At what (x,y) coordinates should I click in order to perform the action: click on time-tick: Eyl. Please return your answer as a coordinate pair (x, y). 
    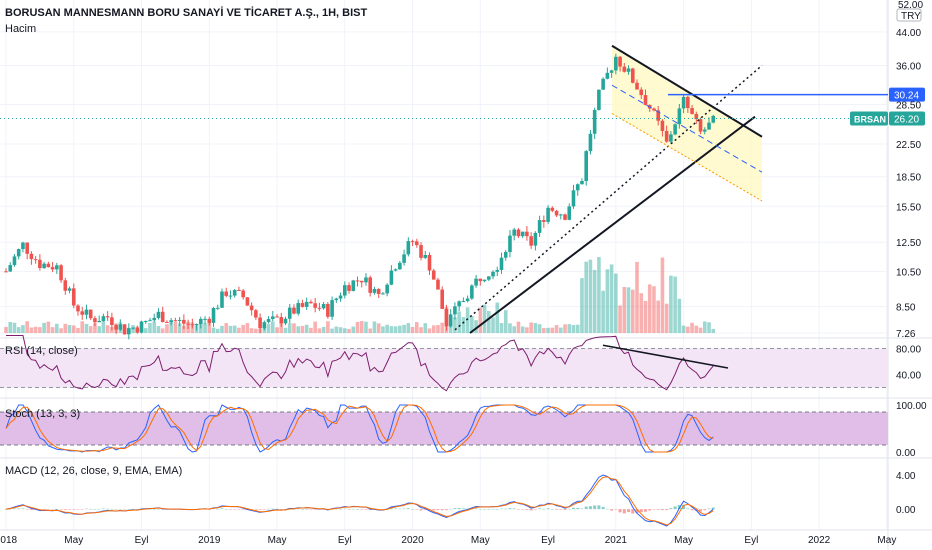
    Looking at the image, I should click on (345, 540).